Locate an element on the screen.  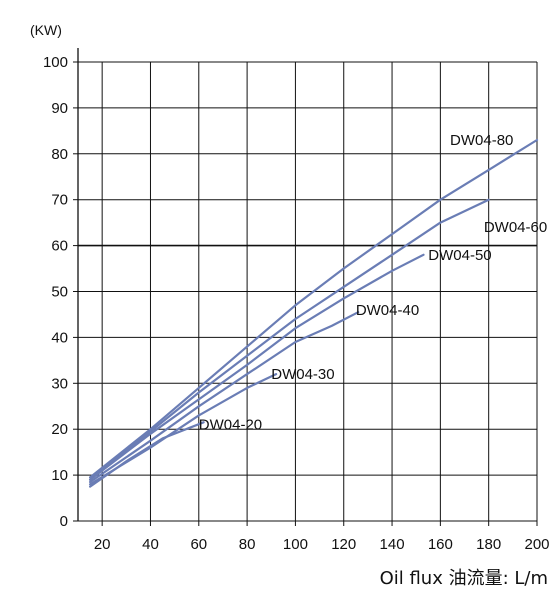
y-tick-labels: 0 10 20 30 40 50 60 70 80 90 100 is located at coordinates (55, 292).